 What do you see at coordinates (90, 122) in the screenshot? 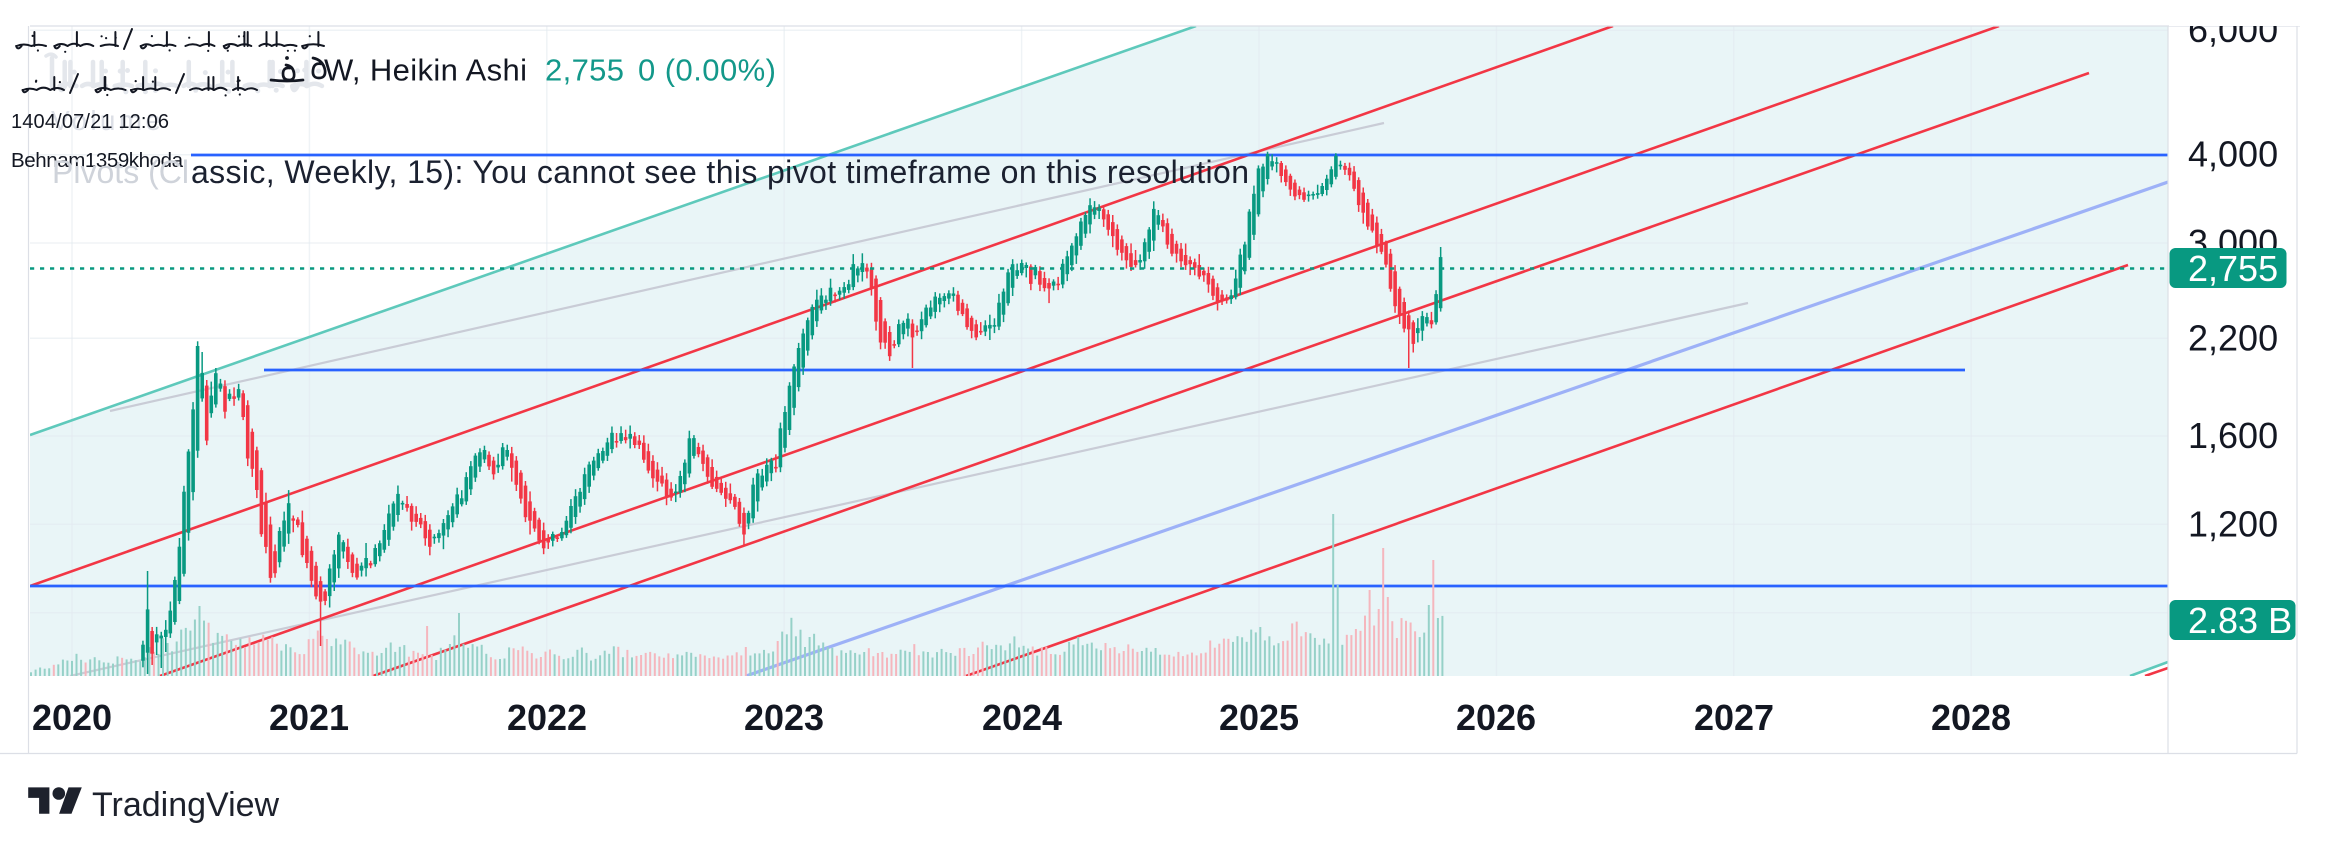
I see `svg-text: 1404/07/21 12:06` at bounding box center [90, 122].